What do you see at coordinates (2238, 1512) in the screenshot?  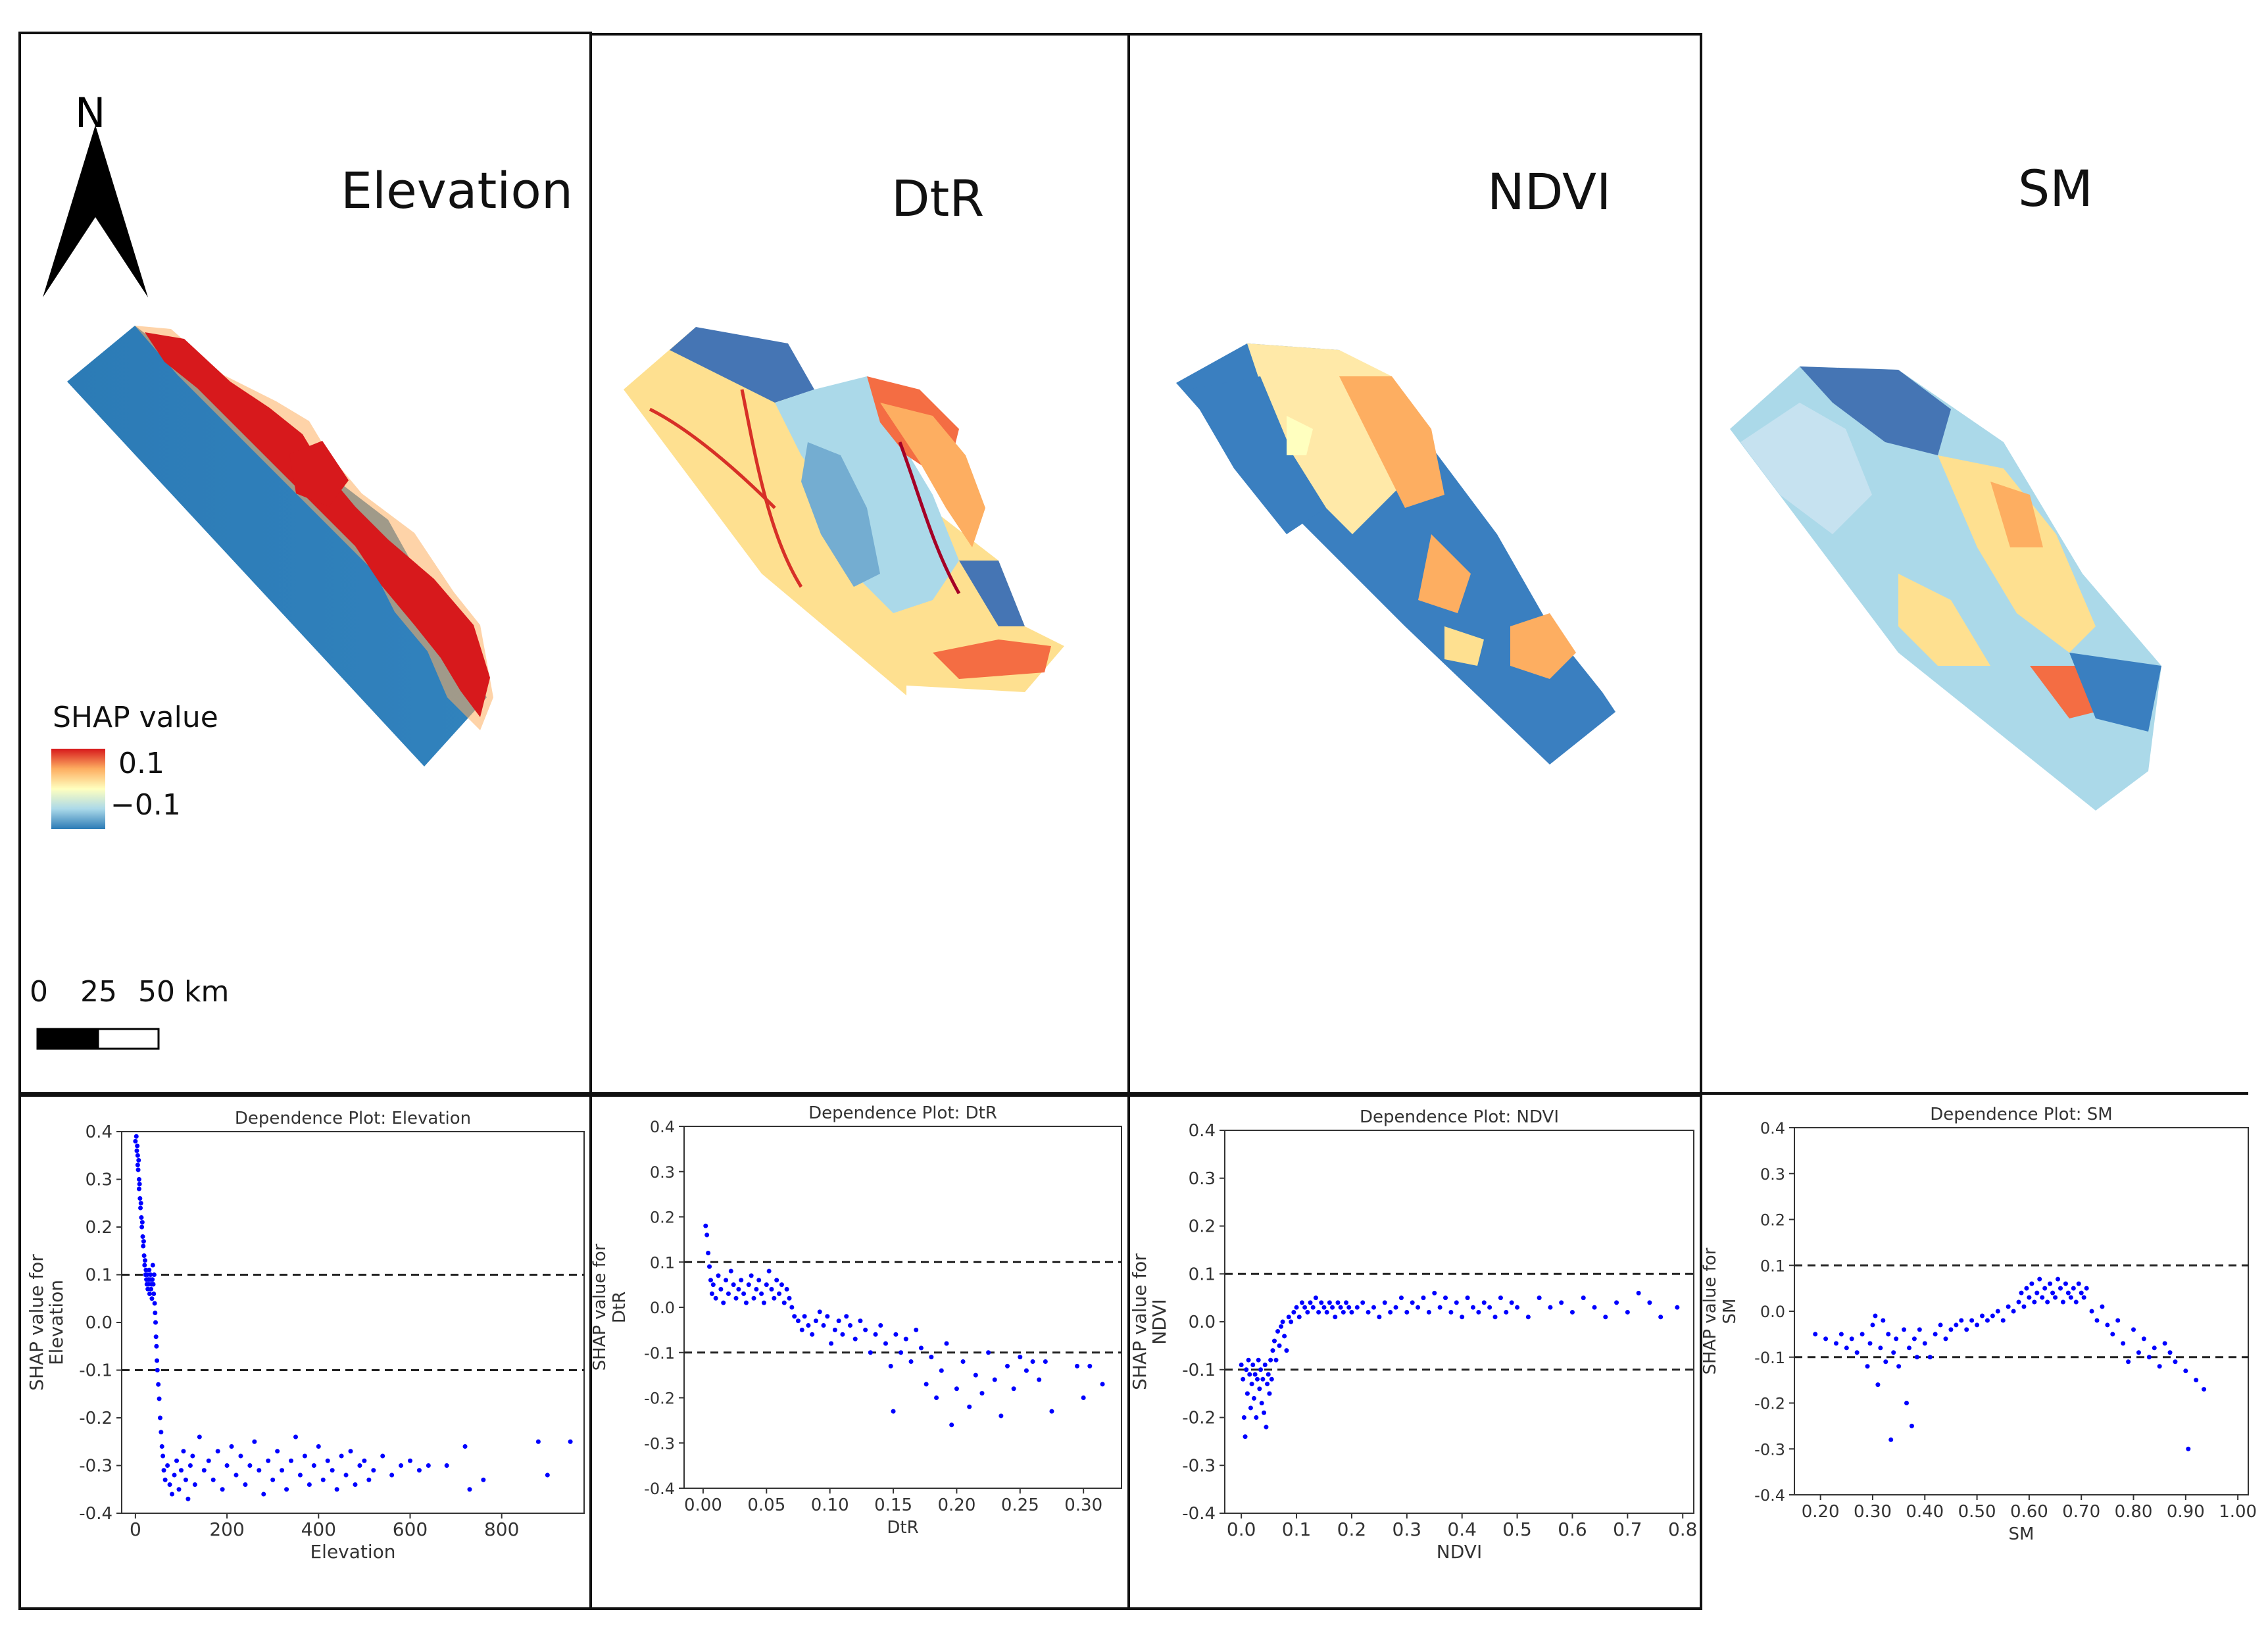 I see `x-tick-label: 1.00` at bounding box center [2238, 1512].